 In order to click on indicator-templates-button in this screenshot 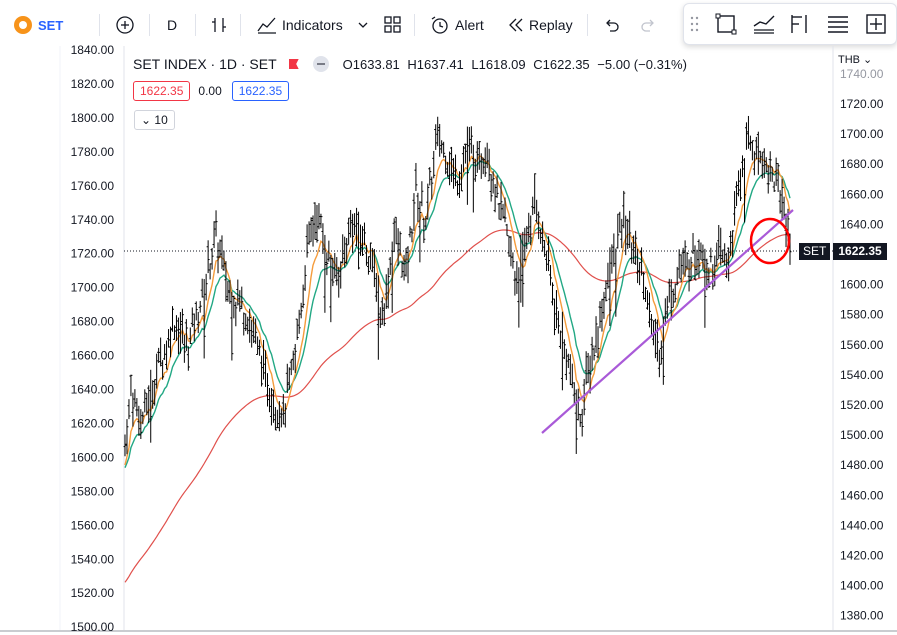, I will do `click(363, 25)`.